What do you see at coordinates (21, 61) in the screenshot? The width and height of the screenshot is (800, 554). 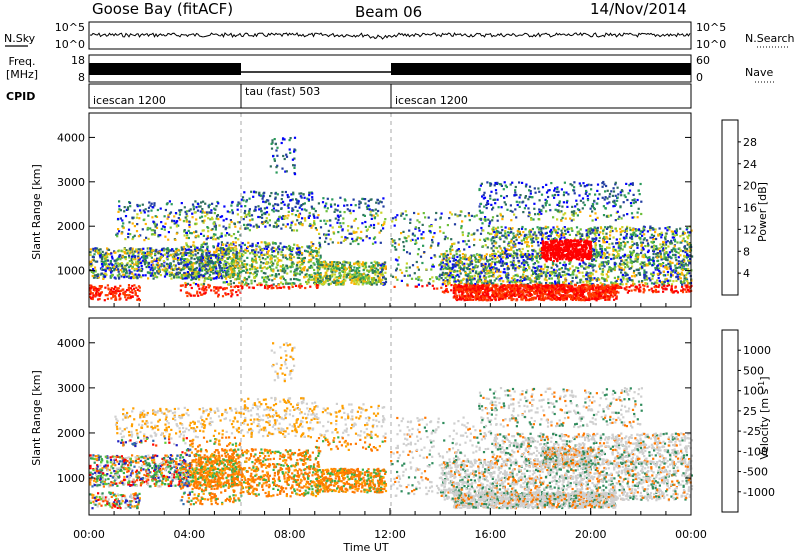 I see `freq-label: Freq.` at bounding box center [21, 61].